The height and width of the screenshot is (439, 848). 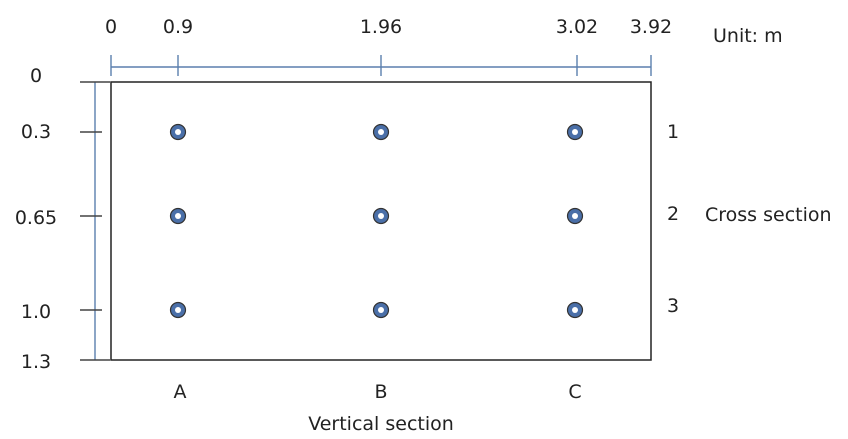 I want to click on row-label: 3, so click(x=673, y=306).